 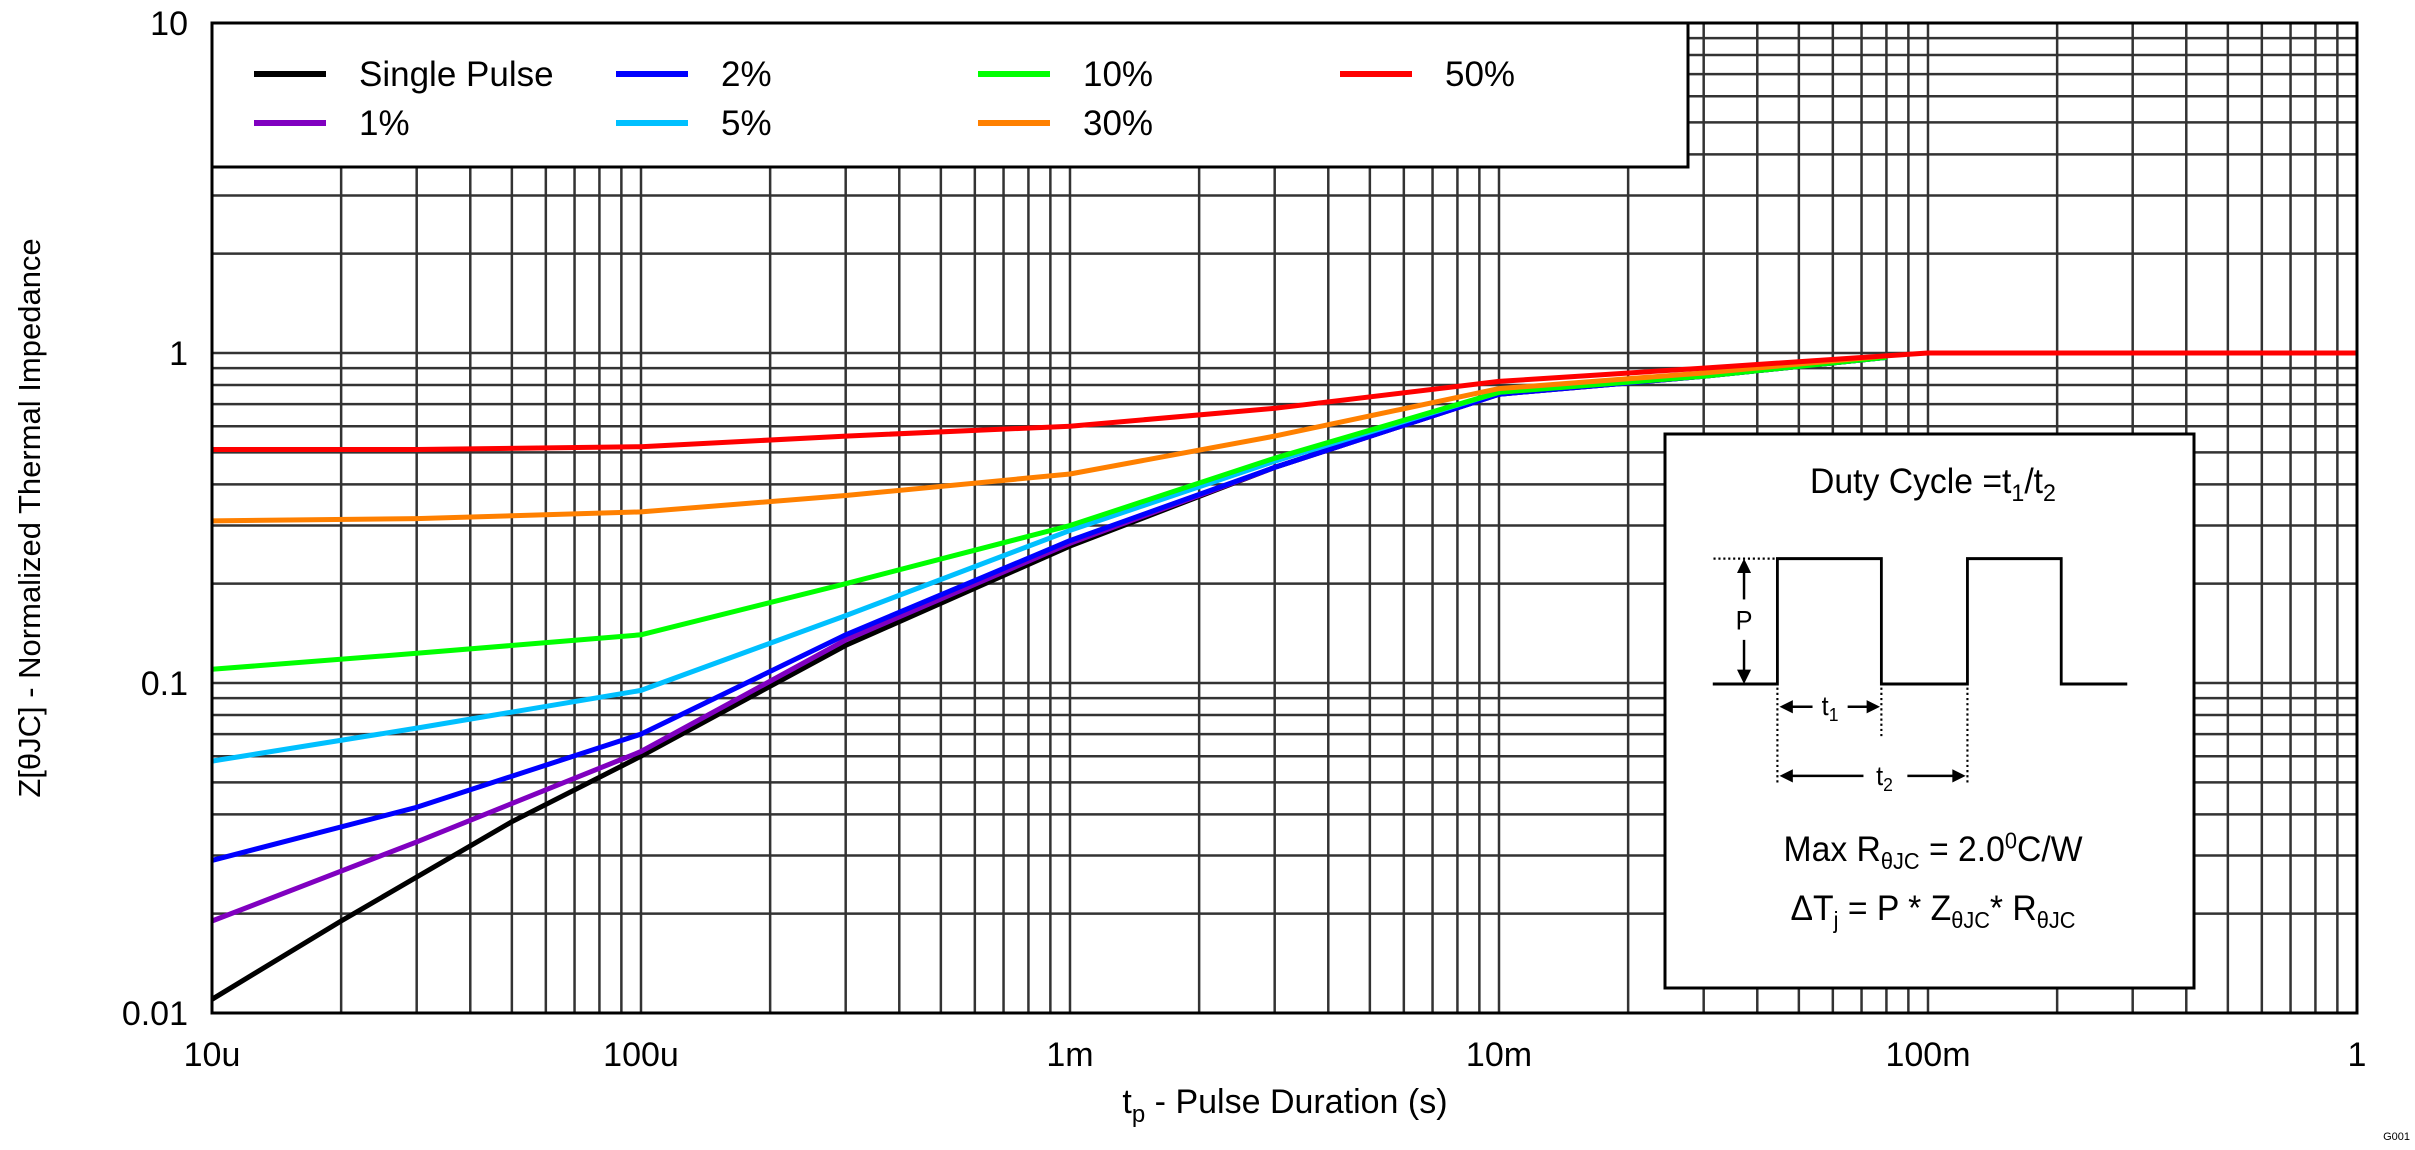 What do you see at coordinates (1118, 123) in the screenshot?
I see `legend-label: 30%` at bounding box center [1118, 123].